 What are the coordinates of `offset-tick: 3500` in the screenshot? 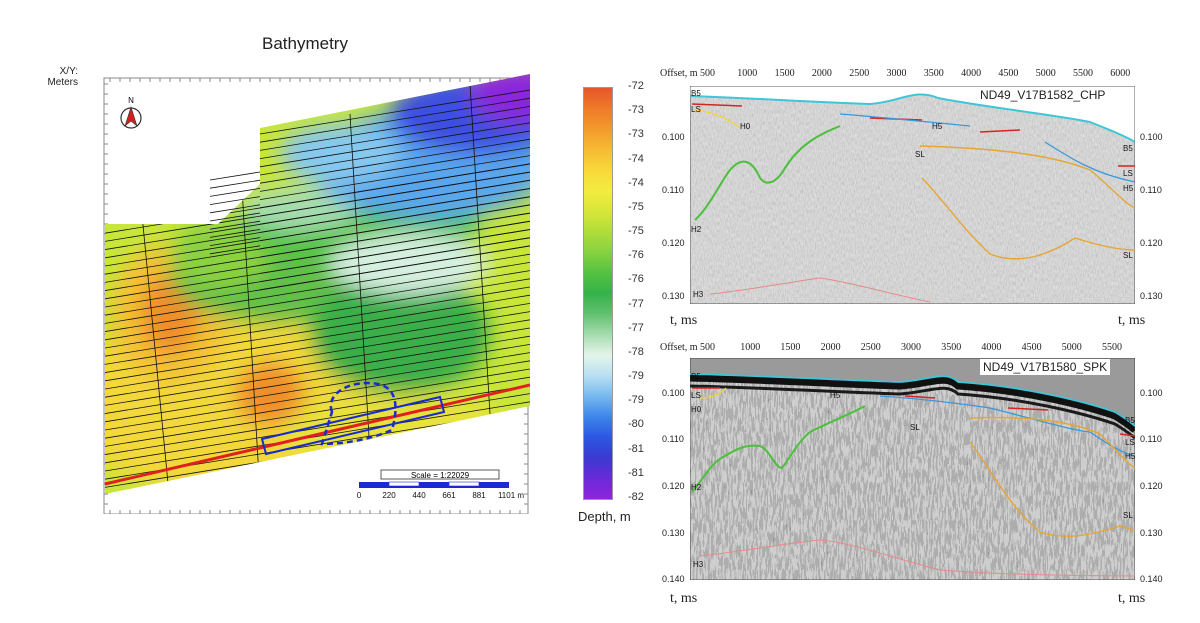 It's located at (933, 73).